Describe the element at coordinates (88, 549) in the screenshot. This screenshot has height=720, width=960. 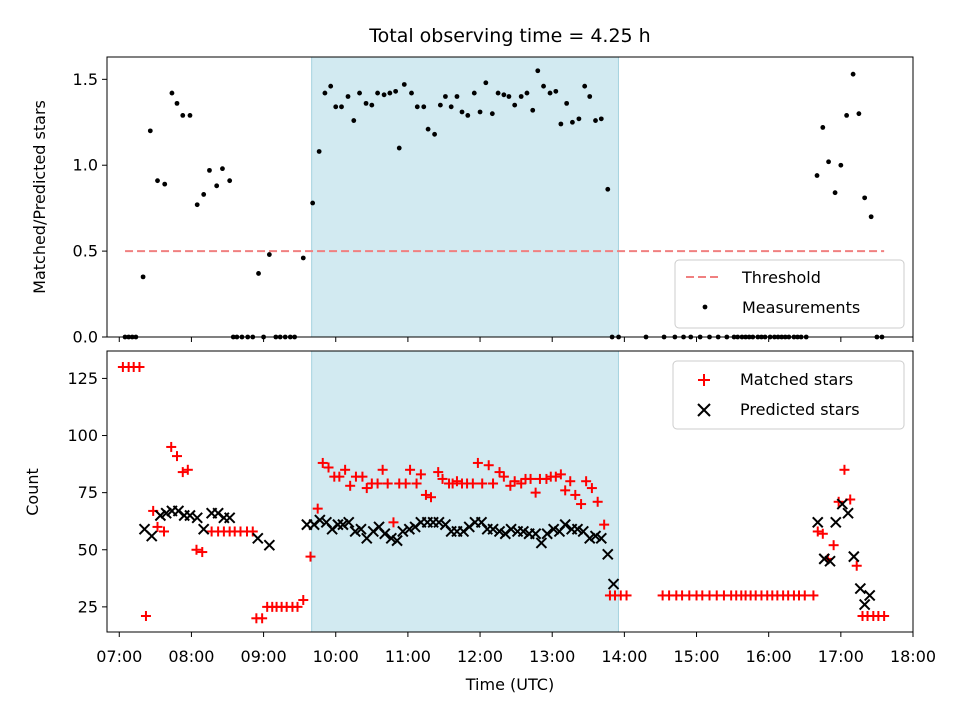
I see `y-tick-label: 50` at that location.